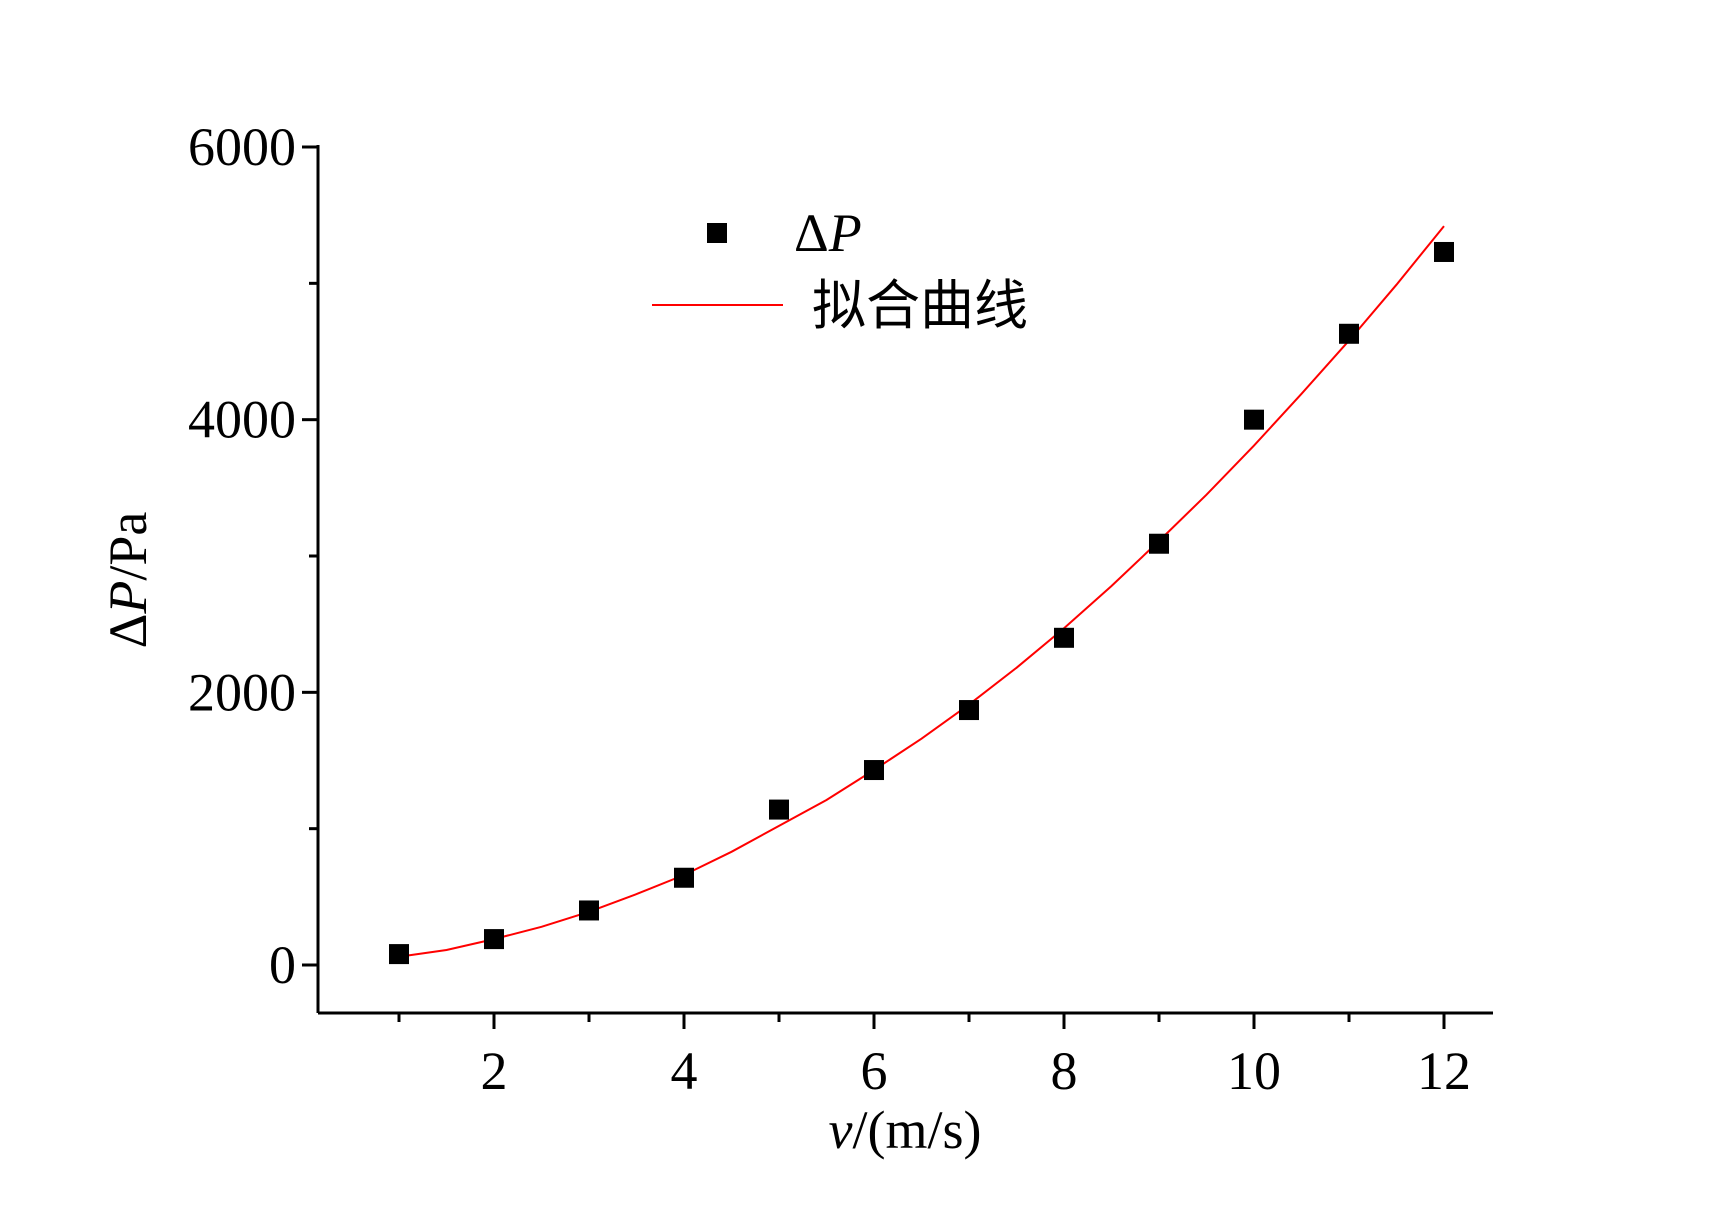 This screenshot has height=1217, width=1733. Describe the element at coordinates (282, 965) in the screenshot. I see `y-tick-label: 0` at that location.